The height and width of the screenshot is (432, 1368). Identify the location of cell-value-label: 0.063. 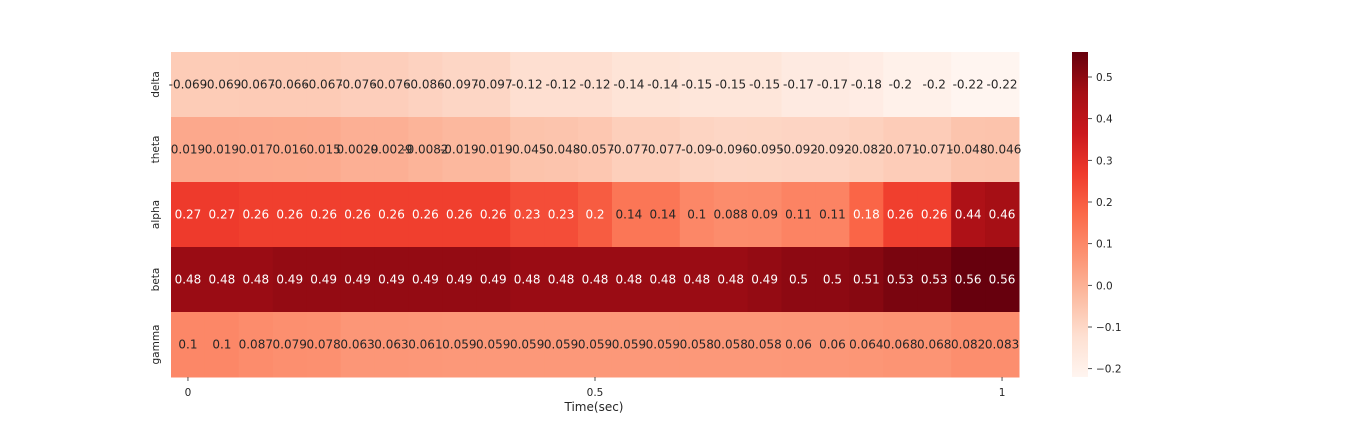
(391, 345).